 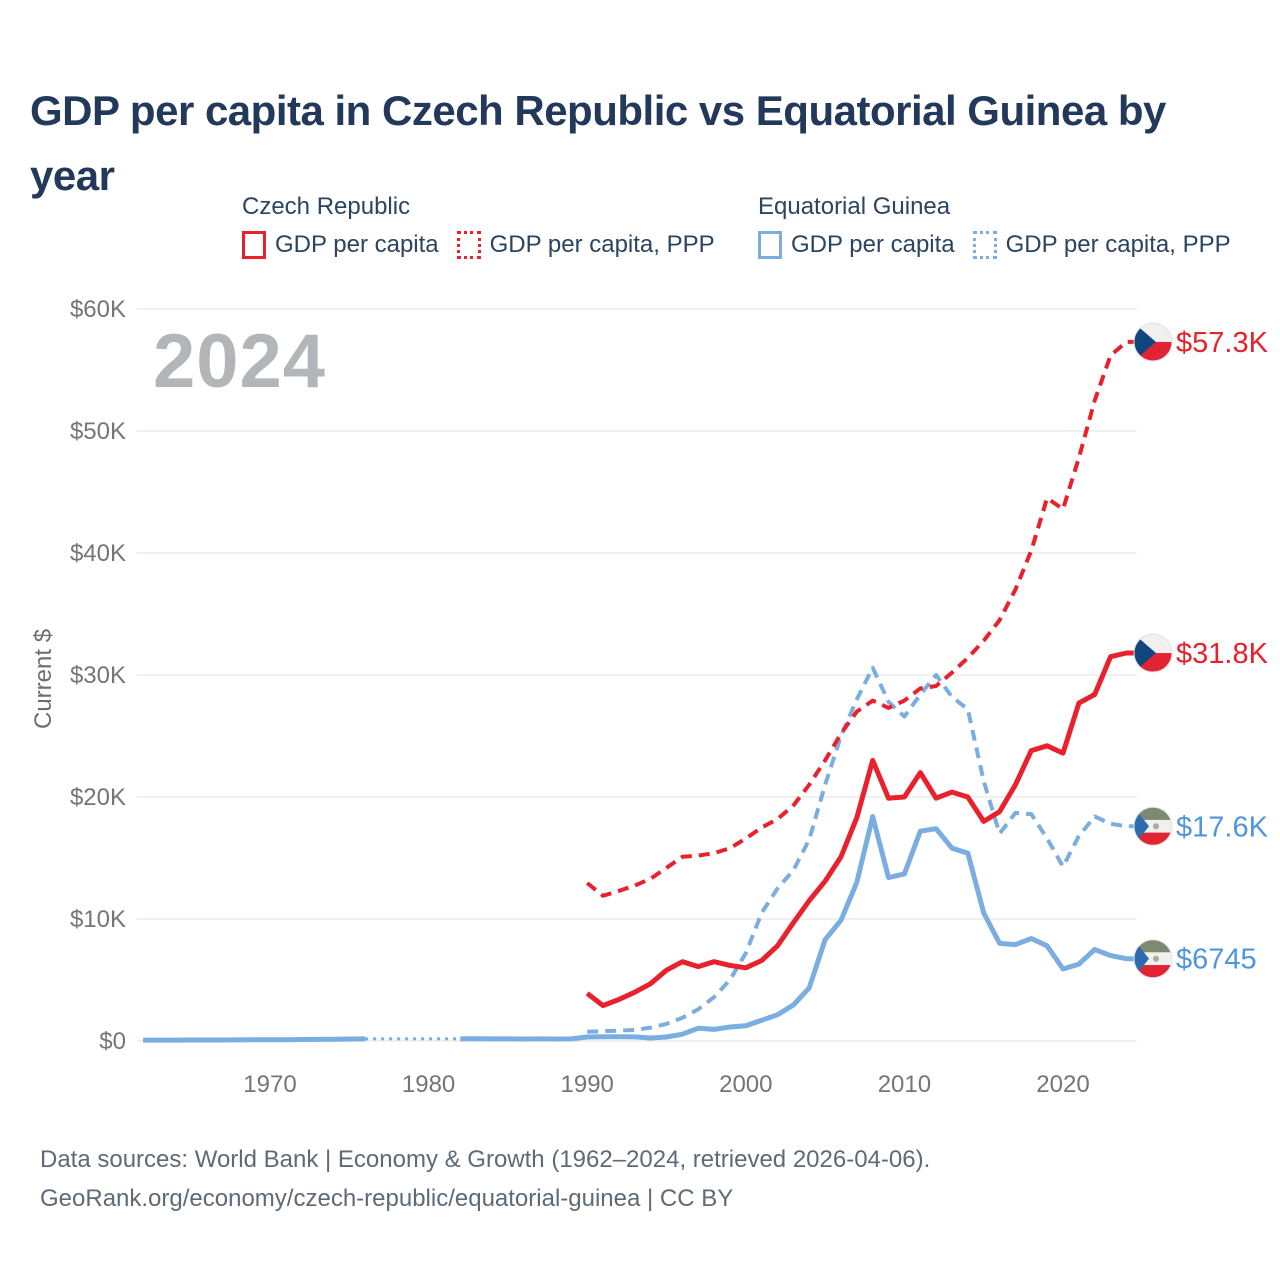 What do you see at coordinates (98, 309) in the screenshot?
I see `y-tick-label: $60K` at bounding box center [98, 309].